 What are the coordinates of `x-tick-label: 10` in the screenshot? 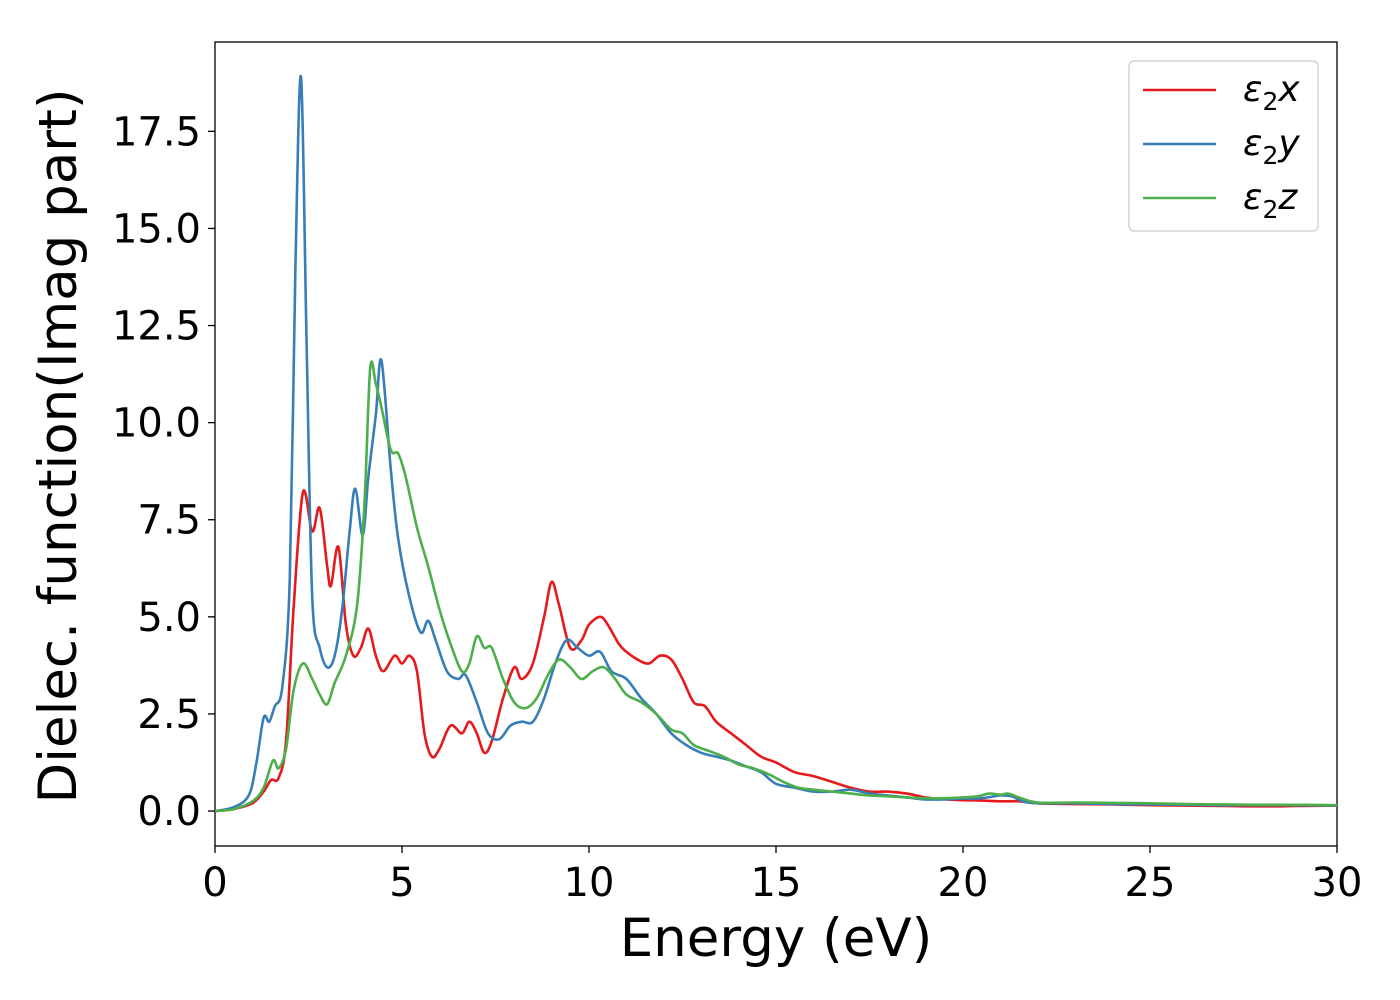 It's located at (589, 883).